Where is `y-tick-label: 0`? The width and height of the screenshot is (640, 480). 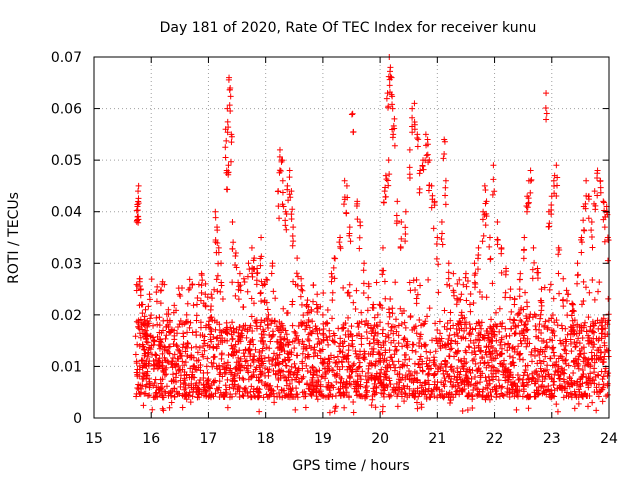
y-tick-label: 0 is located at coordinates (77, 419).